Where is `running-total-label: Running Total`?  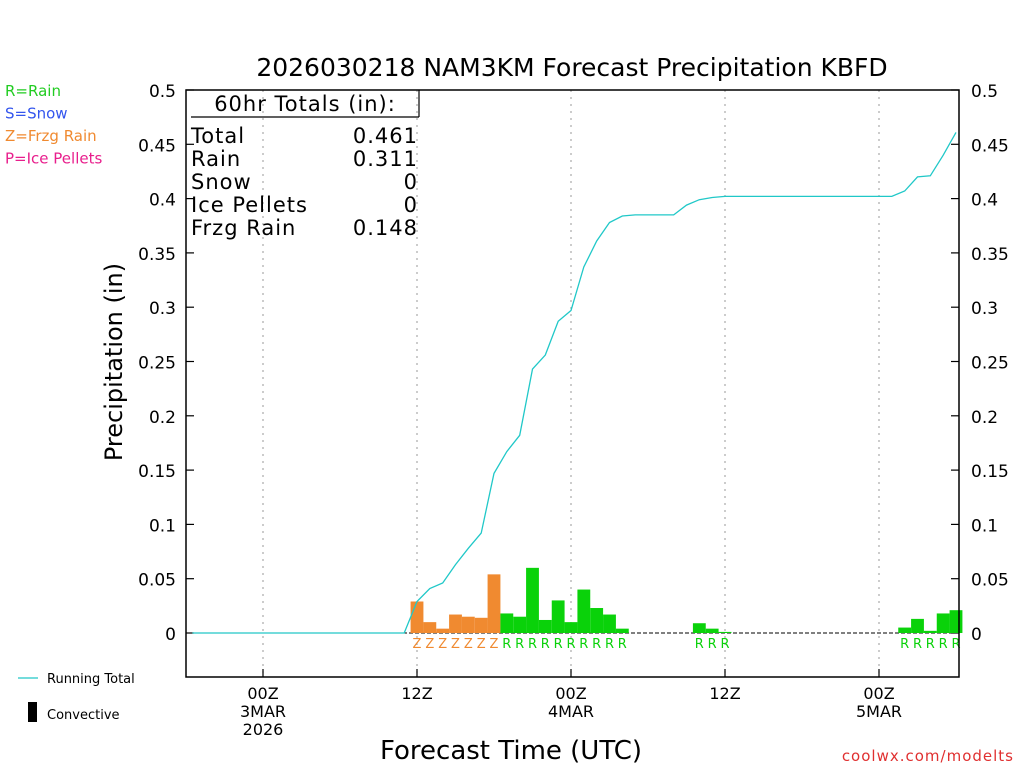
running-total-label: Running Total is located at coordinates (91, 679).